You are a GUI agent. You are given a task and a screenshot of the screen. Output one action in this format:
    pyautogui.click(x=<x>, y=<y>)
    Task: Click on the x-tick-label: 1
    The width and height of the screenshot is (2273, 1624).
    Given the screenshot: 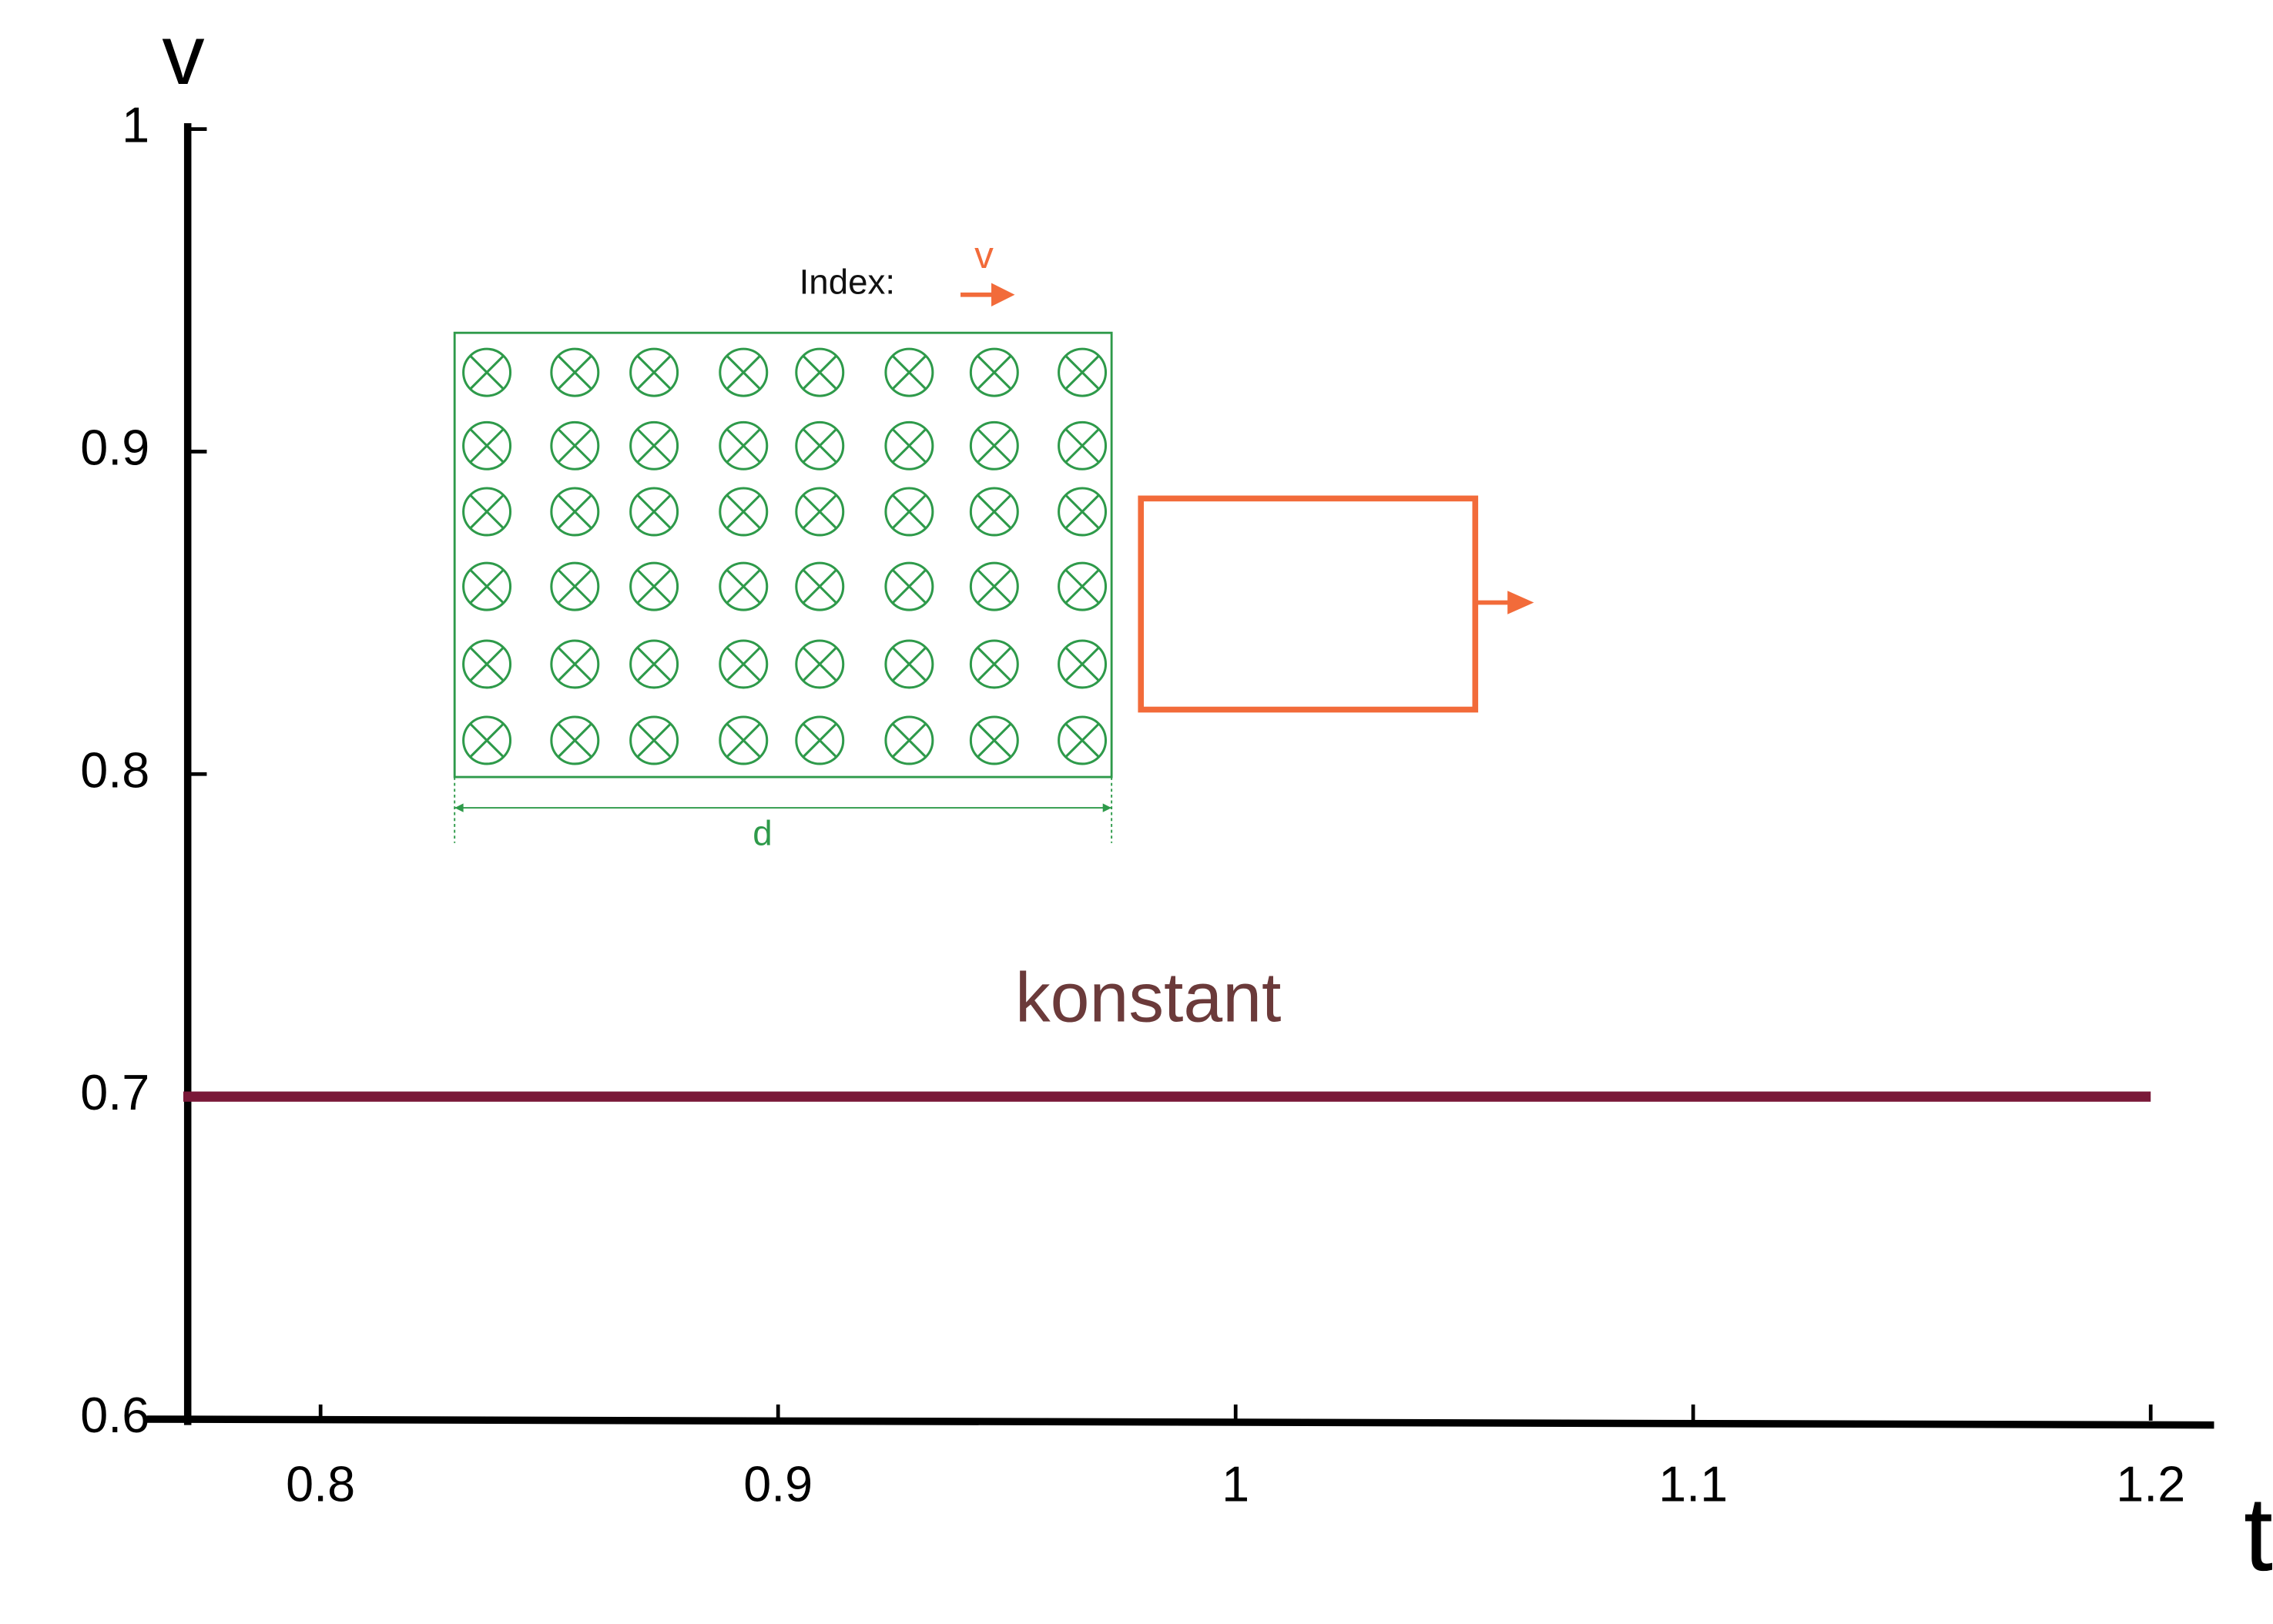 What is the action you would take?
    pyautogui.click(x=1235, y=1484)
    